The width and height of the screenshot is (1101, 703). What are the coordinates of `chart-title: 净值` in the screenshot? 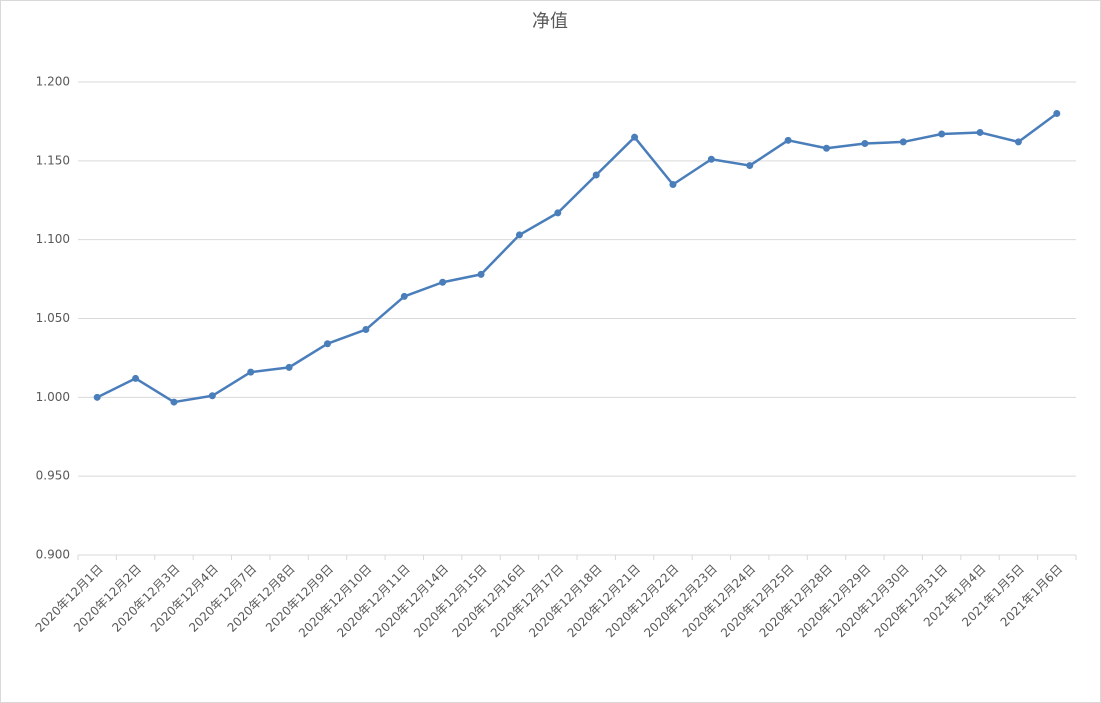 It's located at (550, 21).